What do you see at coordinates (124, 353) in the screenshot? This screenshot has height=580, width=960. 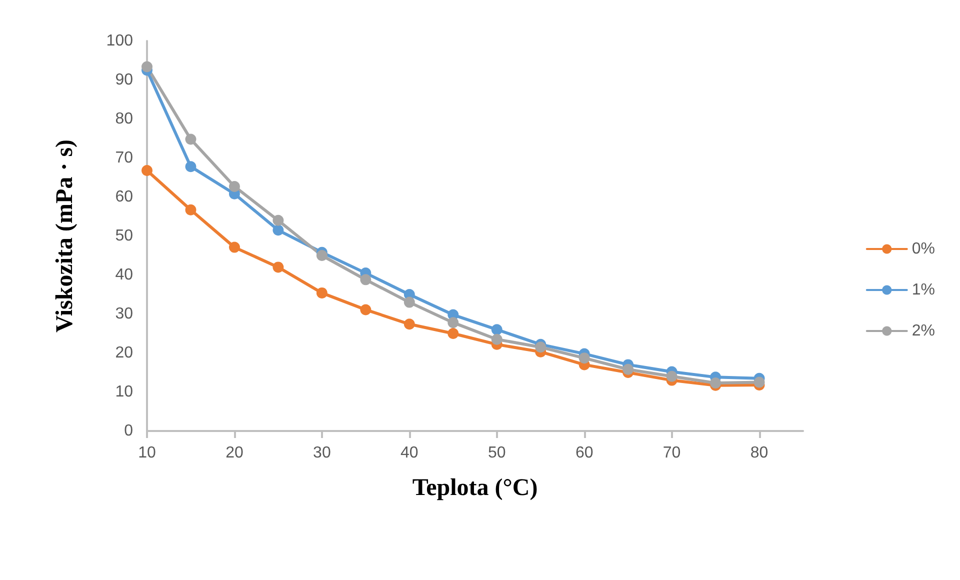 I see `y-tick-label: 20` at bounding box center [124, 353].